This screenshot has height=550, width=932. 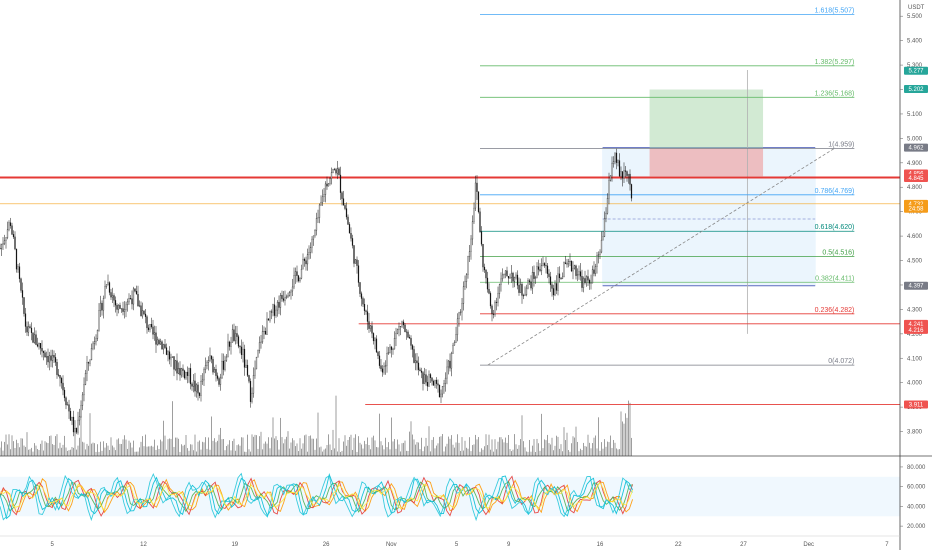 What do you see at coordinates (317, 497) in the screenshot?
I see `oscillator-series` at bounding box center [317, 497].